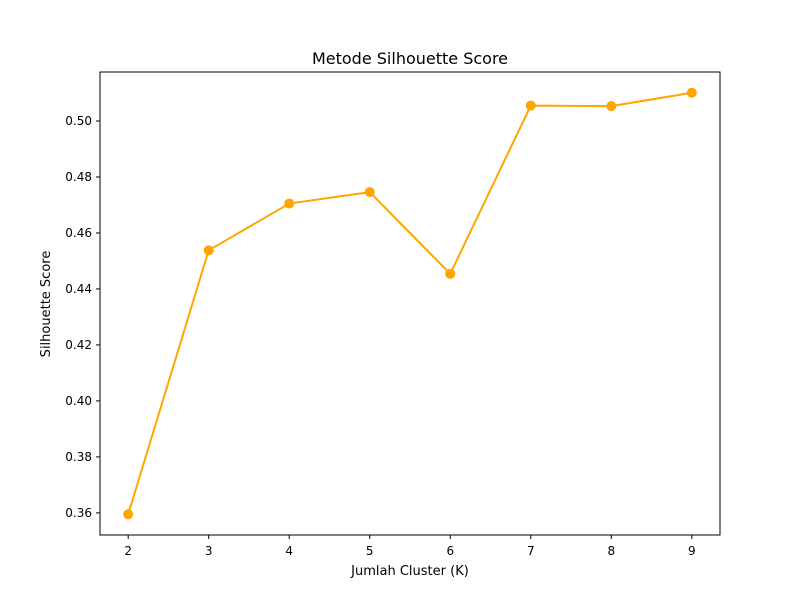 The width and height of the screenshot is (800, 604). What do you see at coordinates (78, 233) in the screenshot?
I see `y-tick-label: 0.46` at bounding box center [78, 233].